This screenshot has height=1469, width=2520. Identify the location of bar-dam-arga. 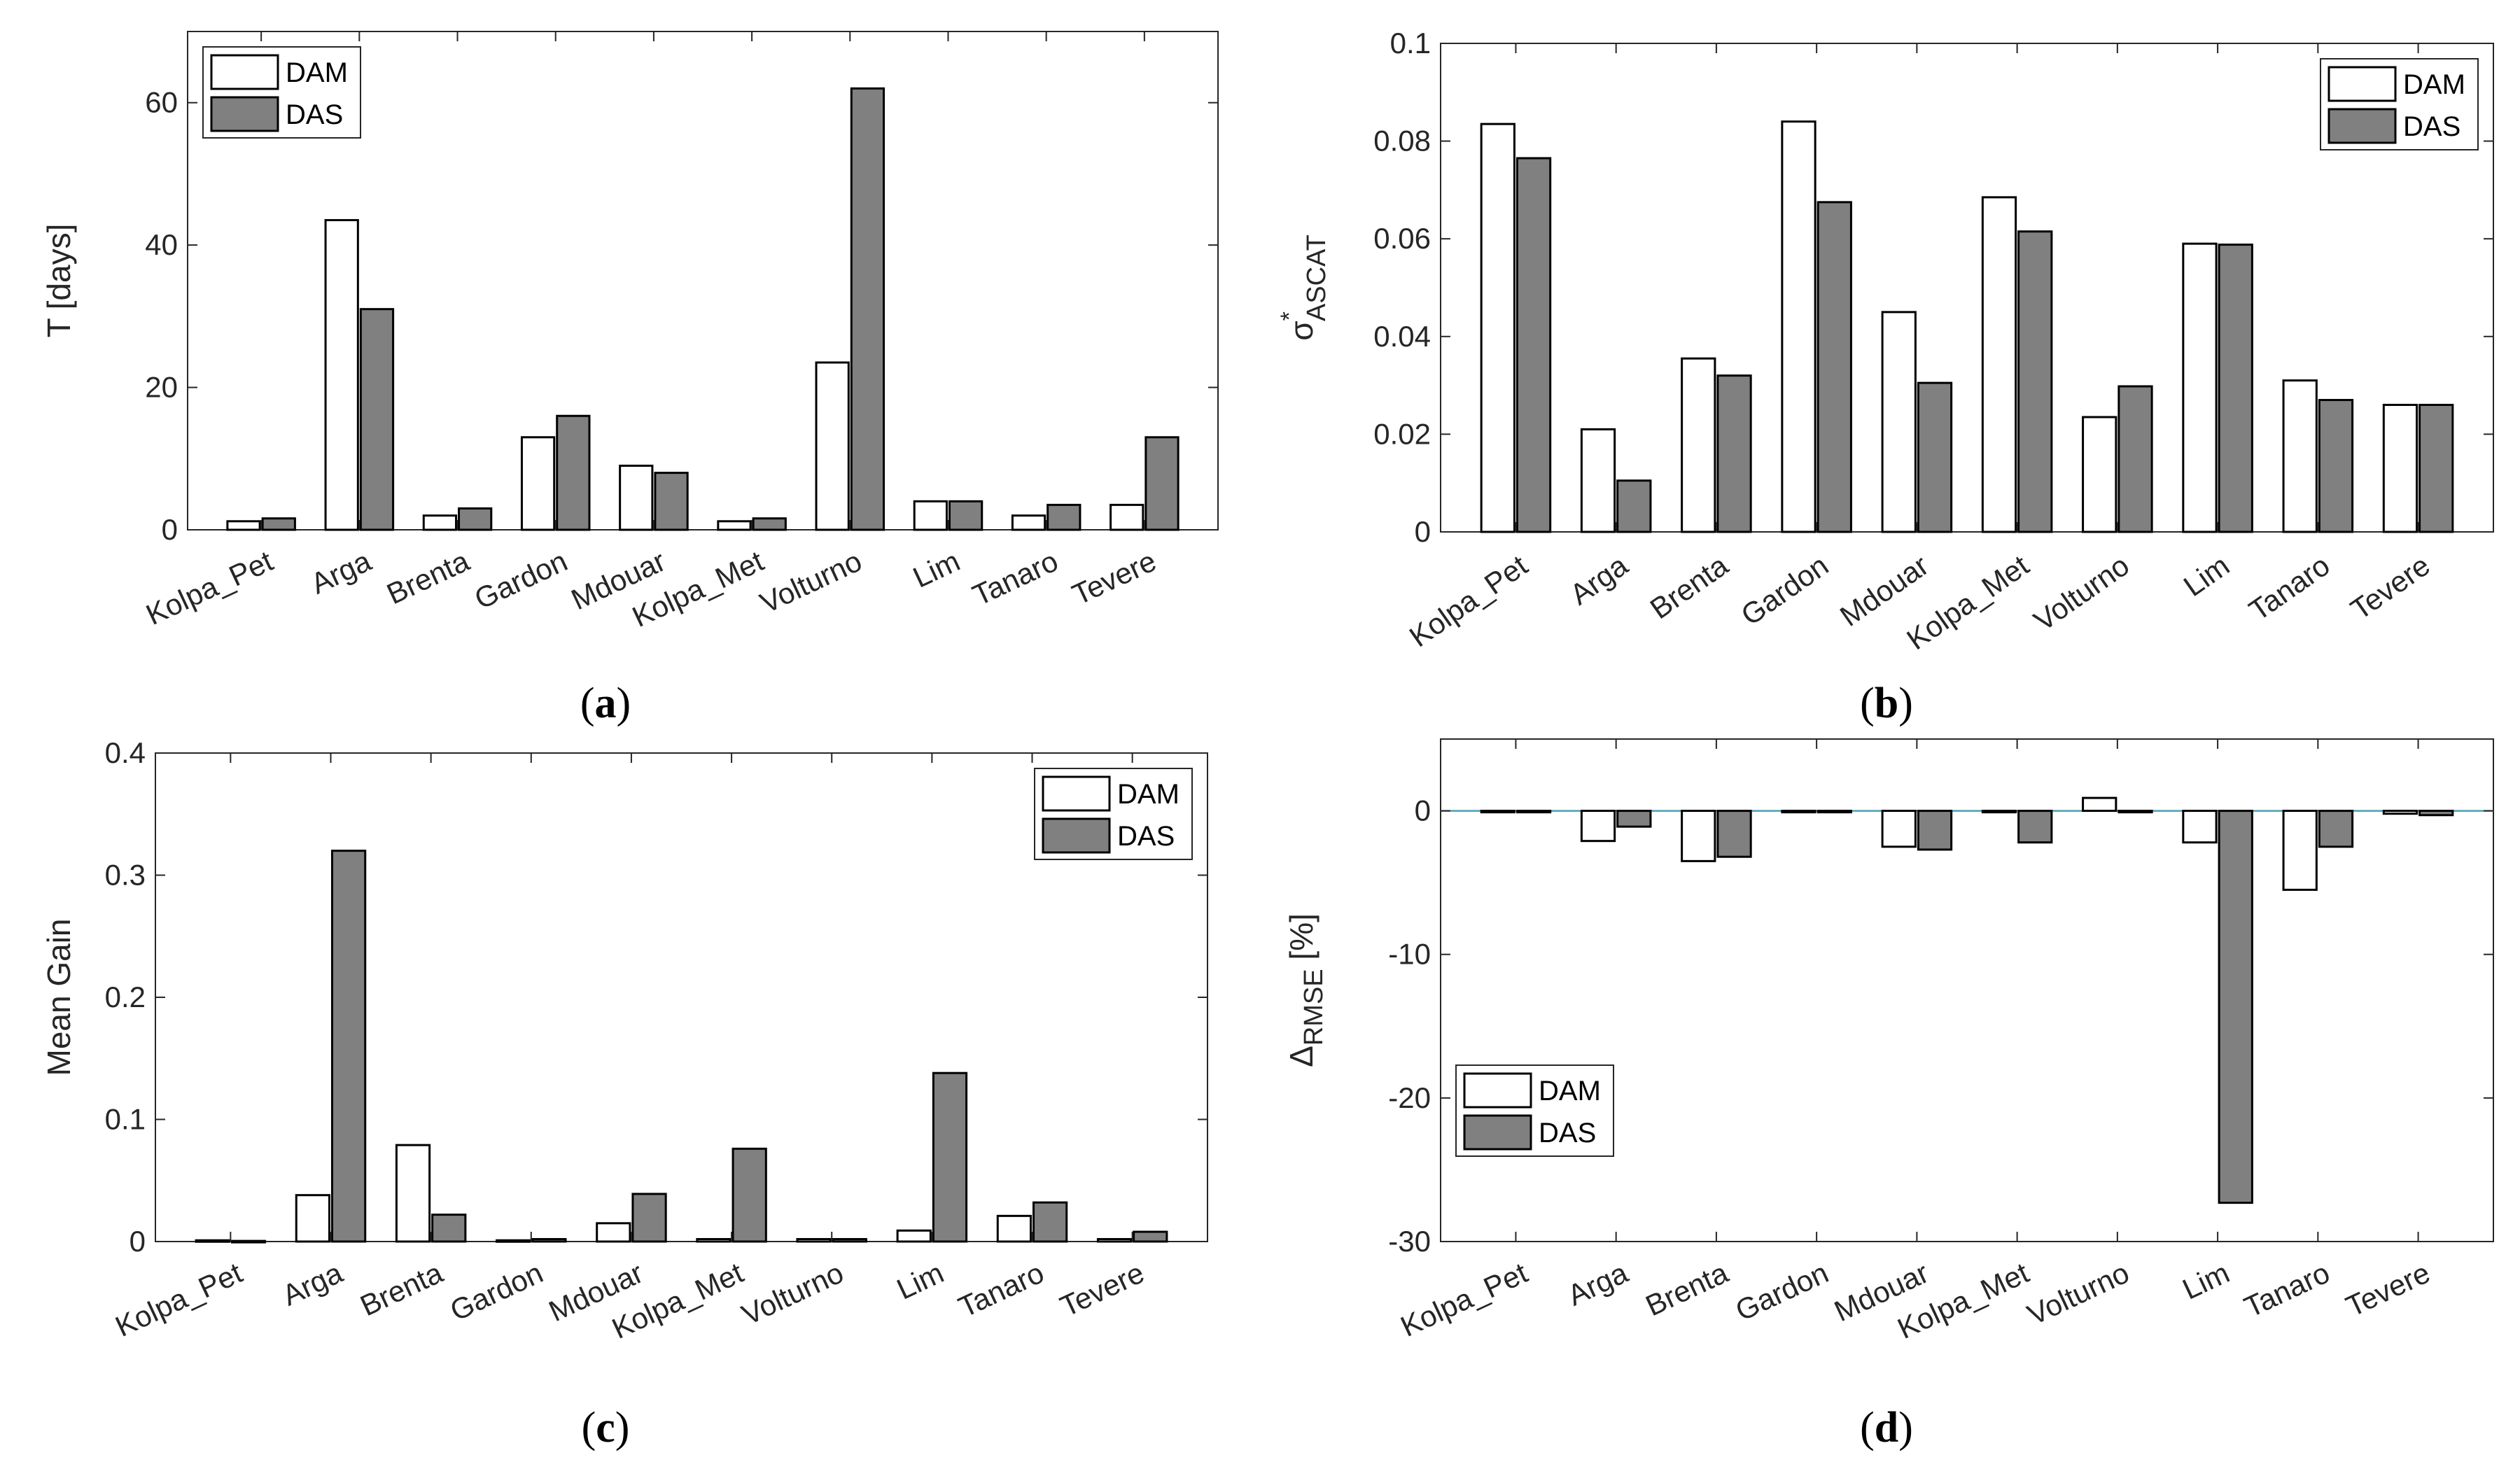
(341, 375).